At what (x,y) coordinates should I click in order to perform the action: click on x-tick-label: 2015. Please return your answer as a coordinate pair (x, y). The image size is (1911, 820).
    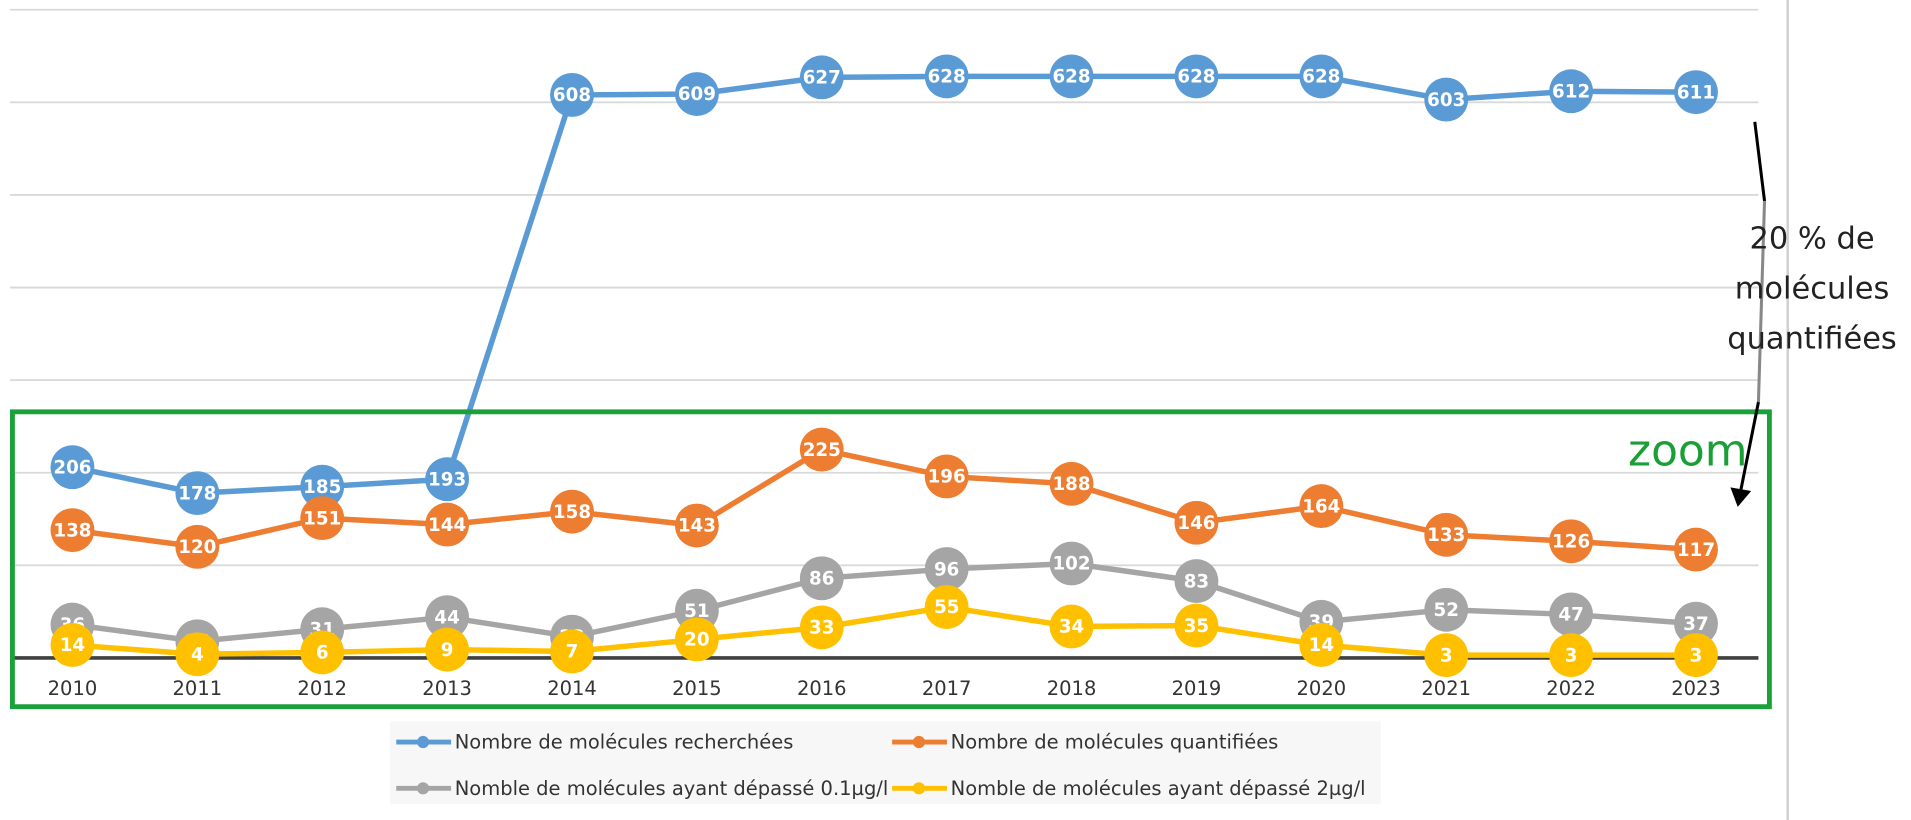
    Looking at the image, I should click on (697, 688).